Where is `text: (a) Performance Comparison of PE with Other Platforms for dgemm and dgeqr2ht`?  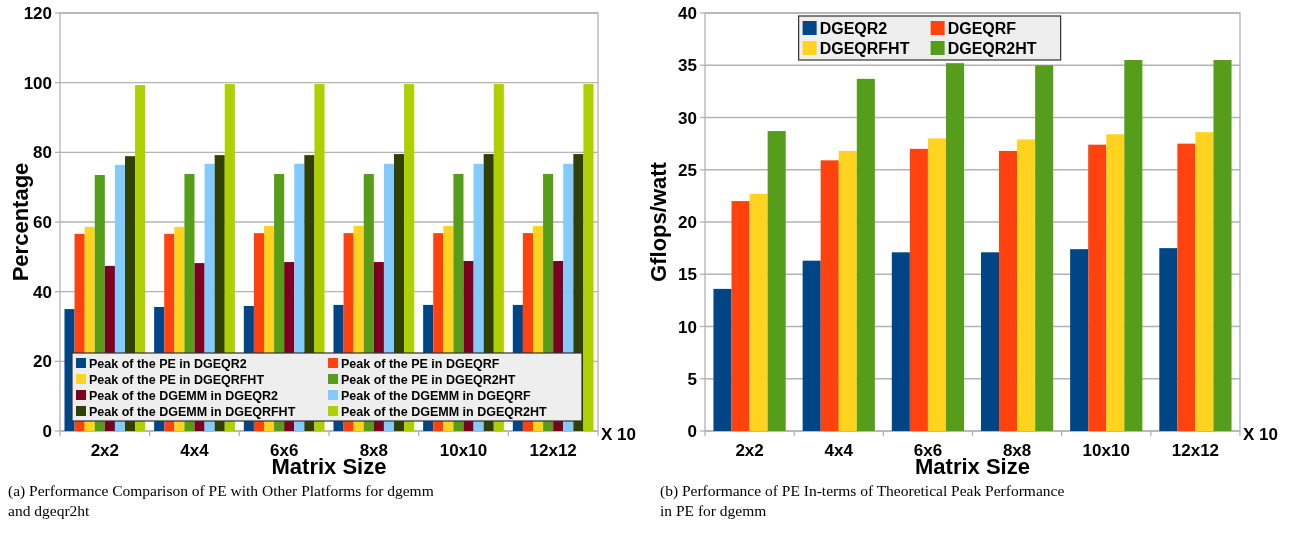 text: (a) Performance Comparison of PE with Other Platforms for dgemm and dgeqr2ht is located at coordinates (221, 500).